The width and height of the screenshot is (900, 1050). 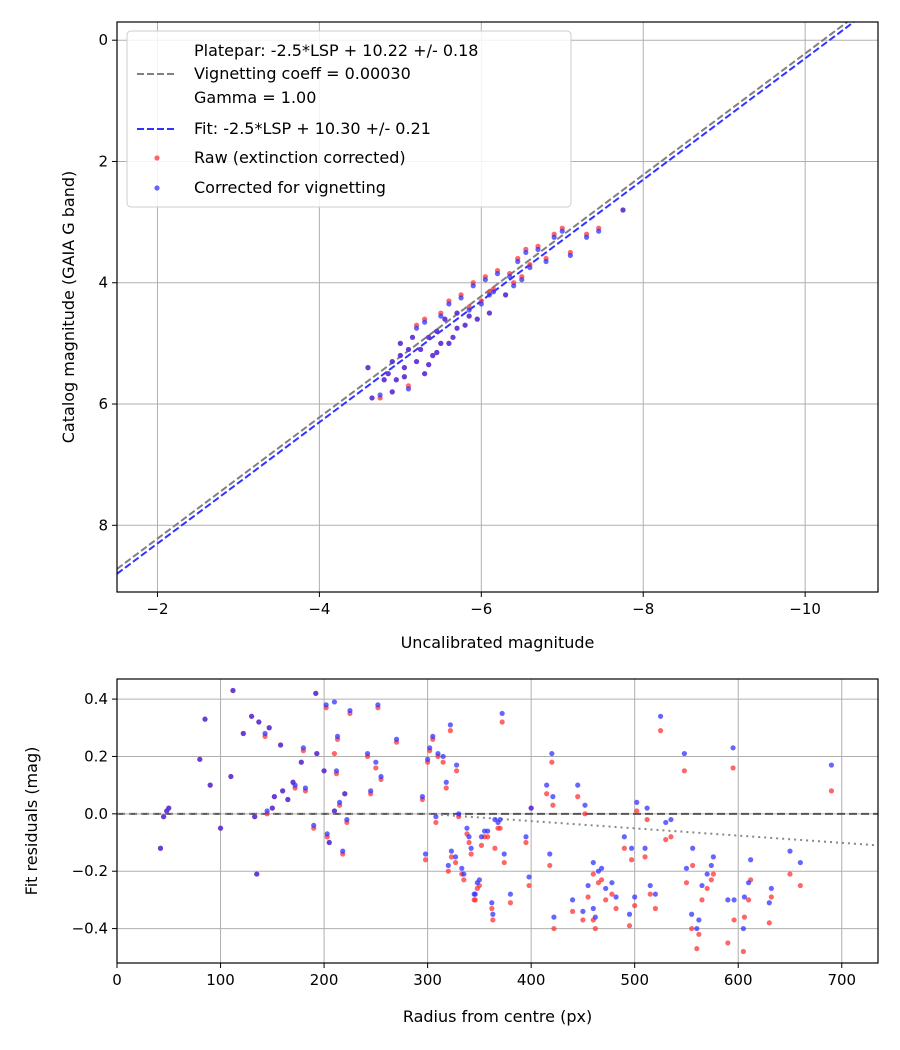 What do you see at coordinates (103, 404) in the screenshot?
I see `y-tick-label: 6` at bounding box center [103, 404].